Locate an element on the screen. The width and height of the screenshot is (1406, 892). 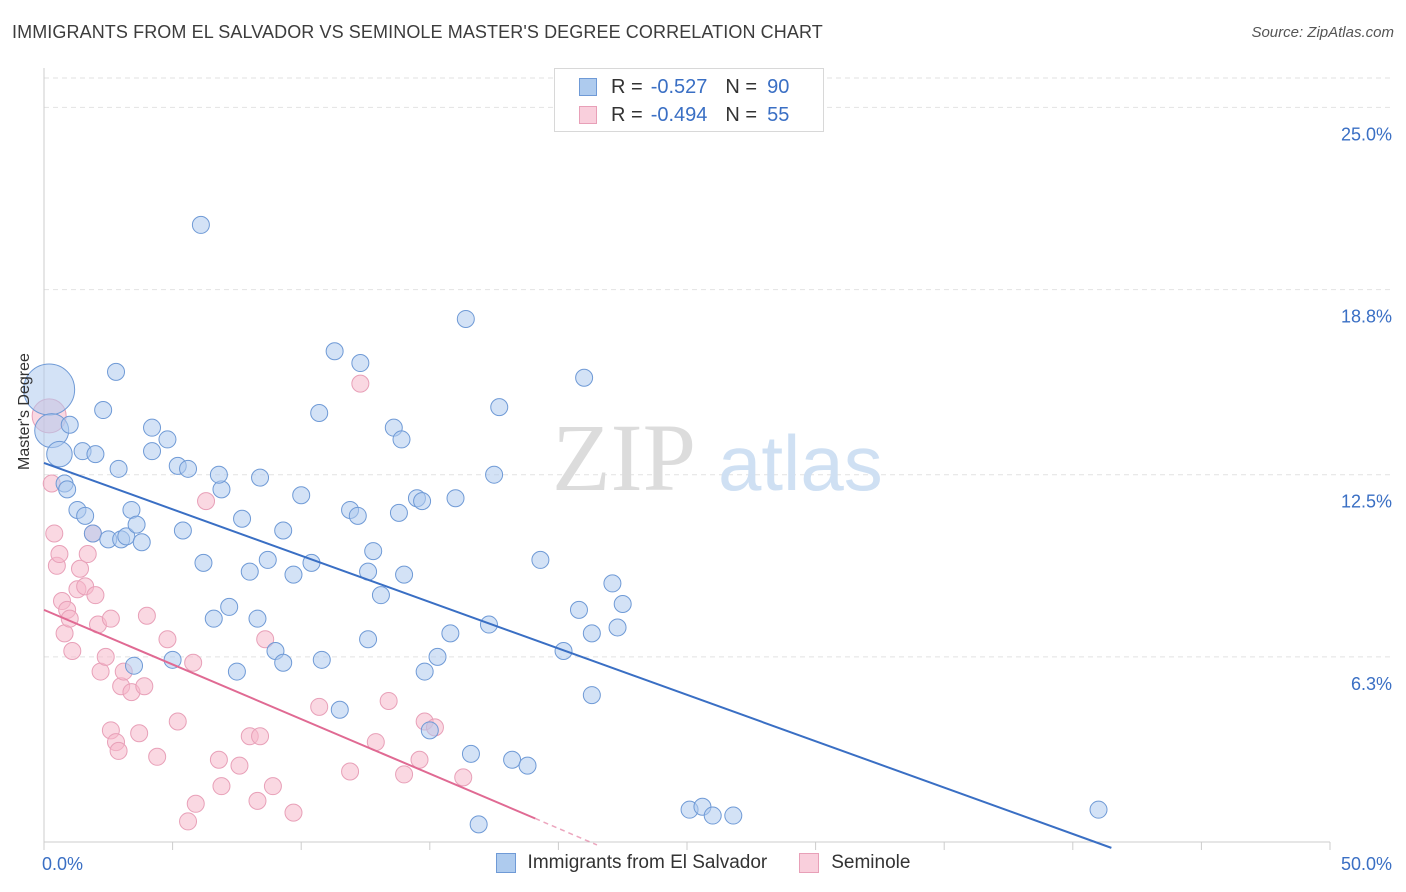
y-tick-label: 25.0% is located at coordinates (1366, 134).